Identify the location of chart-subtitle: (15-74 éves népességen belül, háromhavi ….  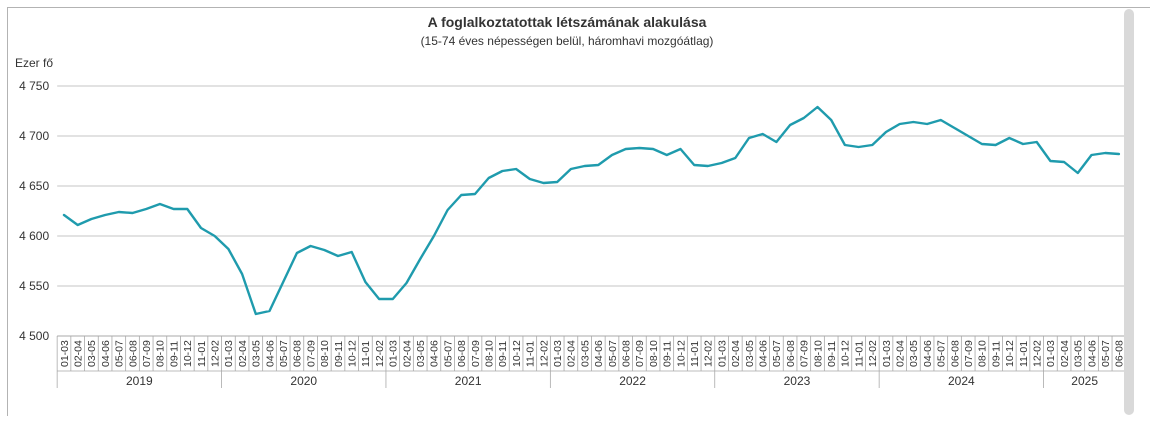
(567, 41).